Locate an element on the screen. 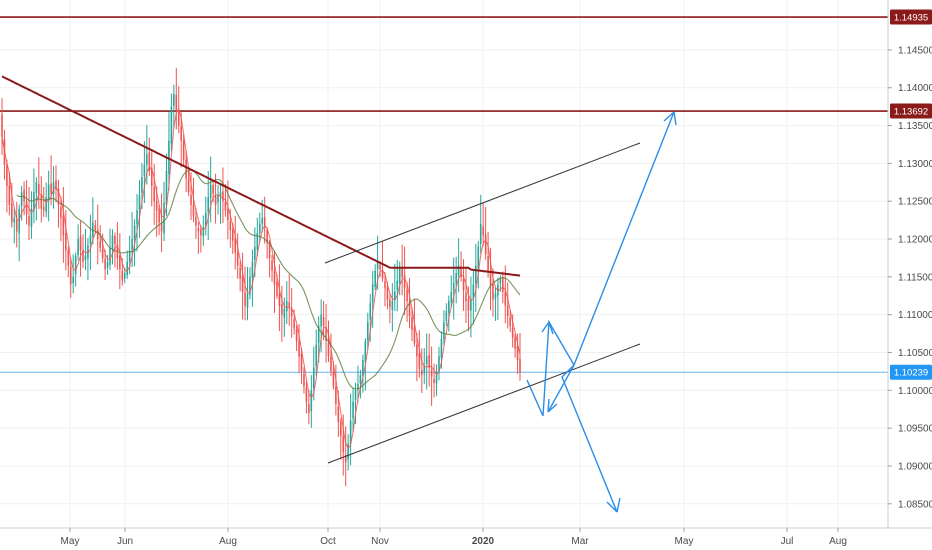 This screenshot has height=550, width=932. channel-upper-line is located at coordinates (482, 203).